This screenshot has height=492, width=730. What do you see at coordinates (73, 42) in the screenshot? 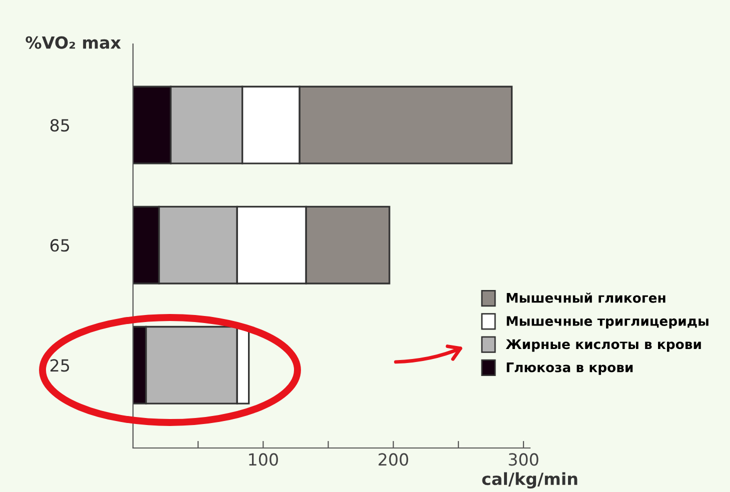
I see `y-axis-title: %VO₂ max` at bounding box center [73, 42].